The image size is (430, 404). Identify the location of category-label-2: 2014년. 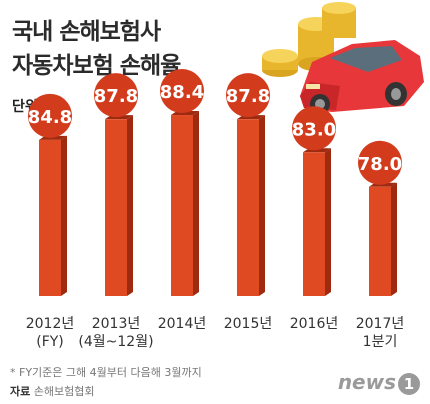
(182, 324).